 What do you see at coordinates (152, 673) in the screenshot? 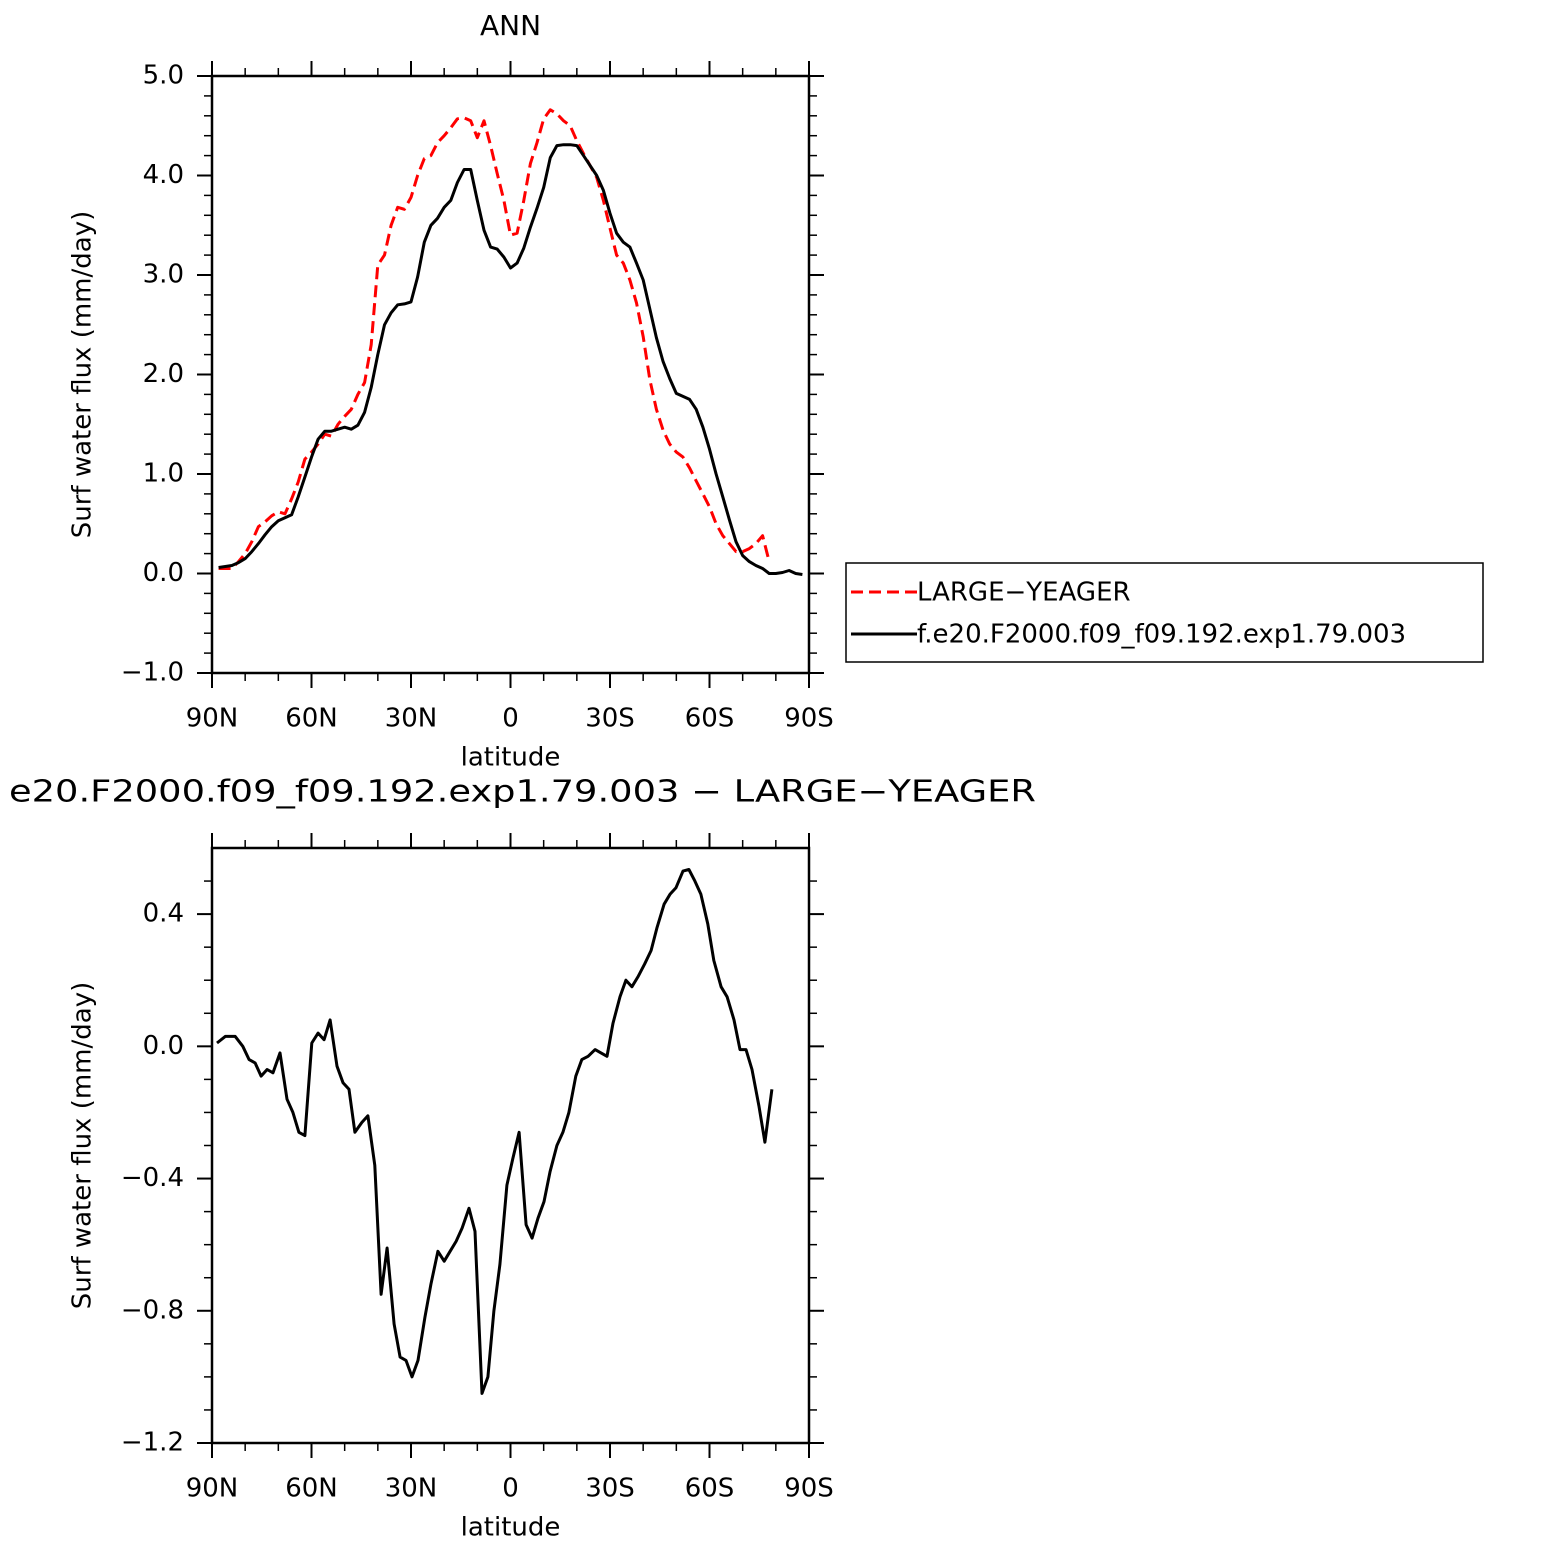
I see `y-tick-label: −1.0` at bounding box center [152, 673].